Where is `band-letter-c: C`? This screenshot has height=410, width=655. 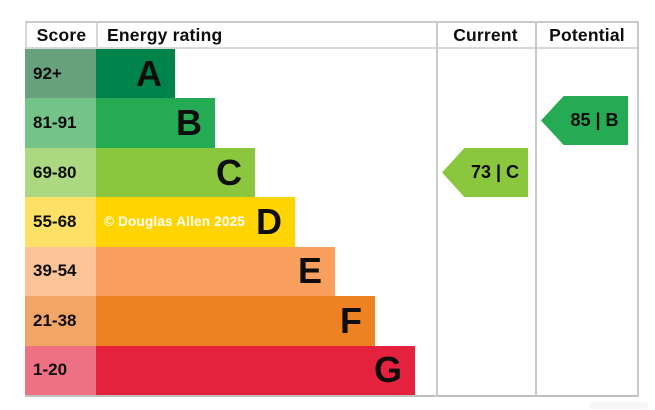 band-letter-c: C is located at coordinates (229, 172).